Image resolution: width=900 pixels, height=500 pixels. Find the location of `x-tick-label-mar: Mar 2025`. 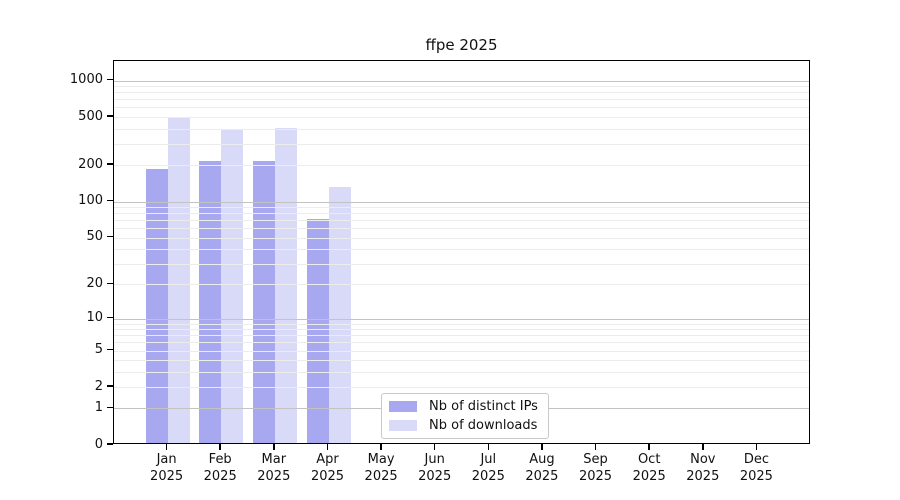

x-tick-label-mar: Mar 2025 is located at coordinates (274, 468).